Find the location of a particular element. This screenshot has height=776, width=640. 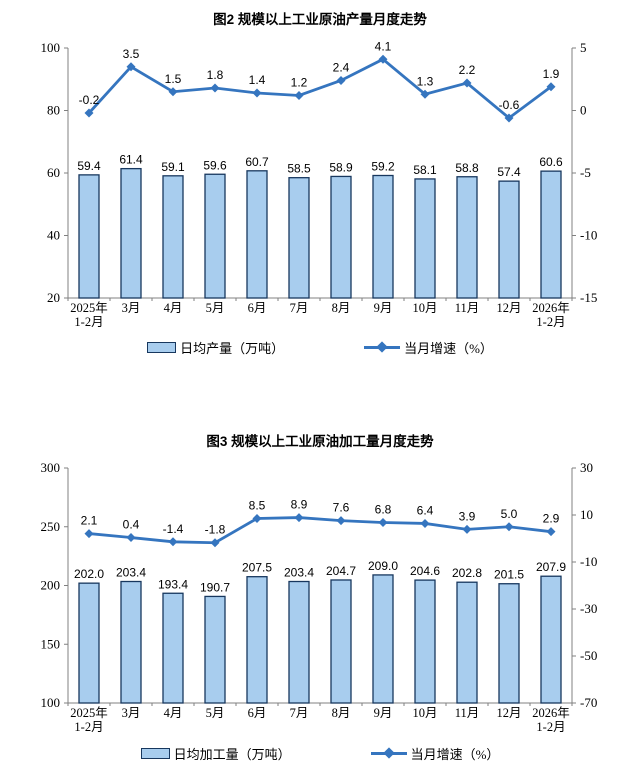

chart-legend: 日均产量（万吨） 当月增速（%） is located at coordinates (320, 347).